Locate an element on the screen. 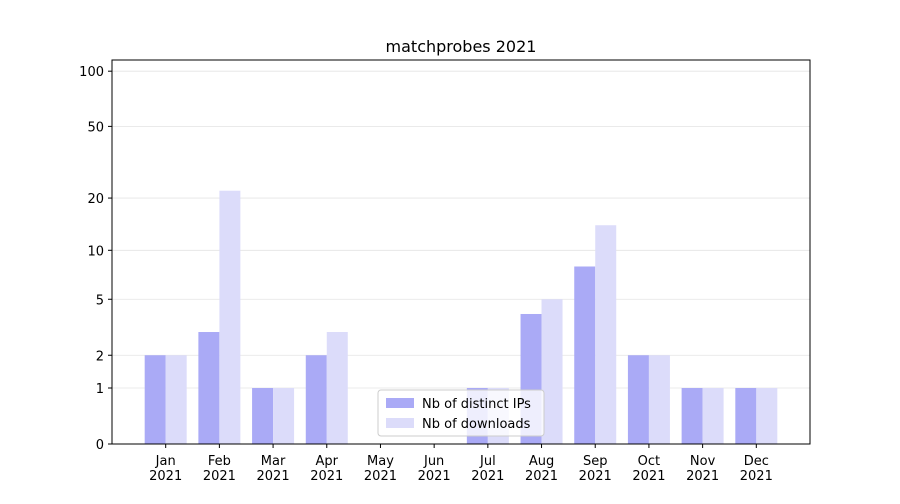 Image resolution: width=900 pixels, height=504 pixels. y-tick-label: 5 is located at coordinates (100, 300).